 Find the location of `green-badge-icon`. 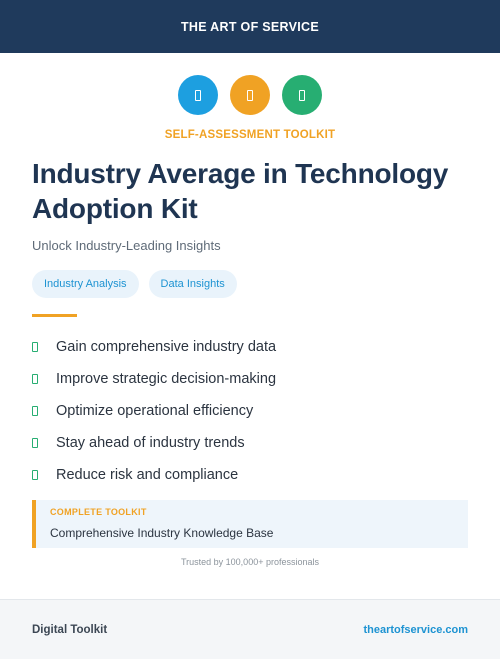

green-badge-icon is located at coordinates (302, 95).